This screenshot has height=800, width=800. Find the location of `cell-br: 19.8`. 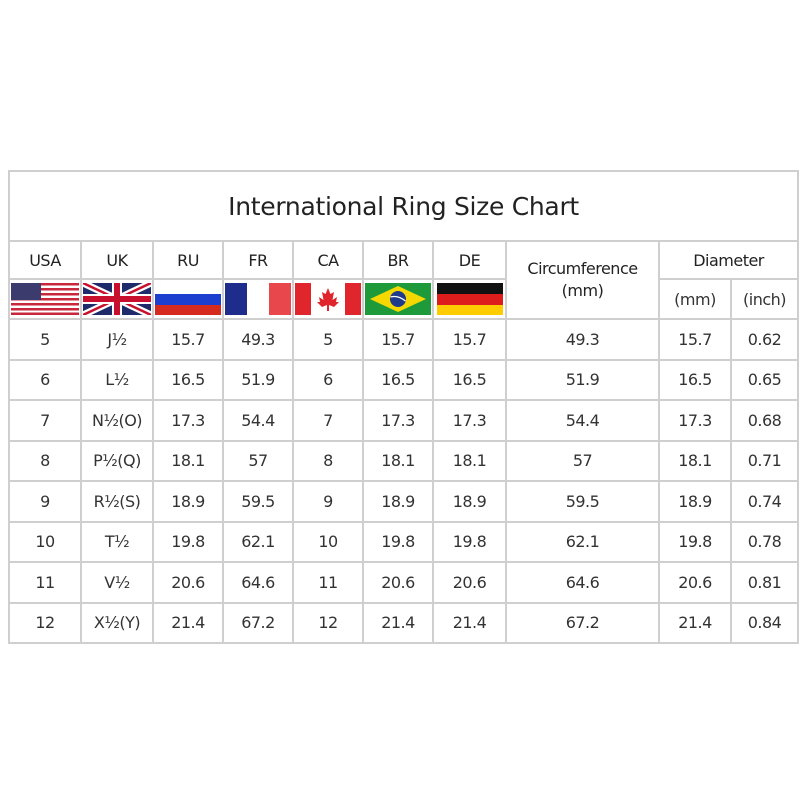

cell-br: 19.8 is located at coordinates (398, 541).